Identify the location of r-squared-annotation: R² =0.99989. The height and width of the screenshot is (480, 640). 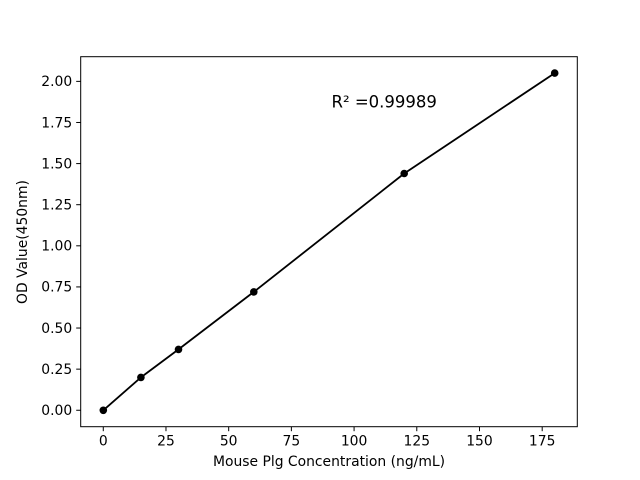
(384, 102).